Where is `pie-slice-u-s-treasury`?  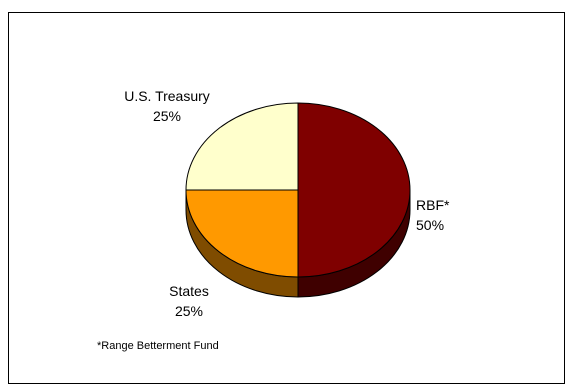 pie-slice-u-s-treasury is located at coordinates (242, 146).